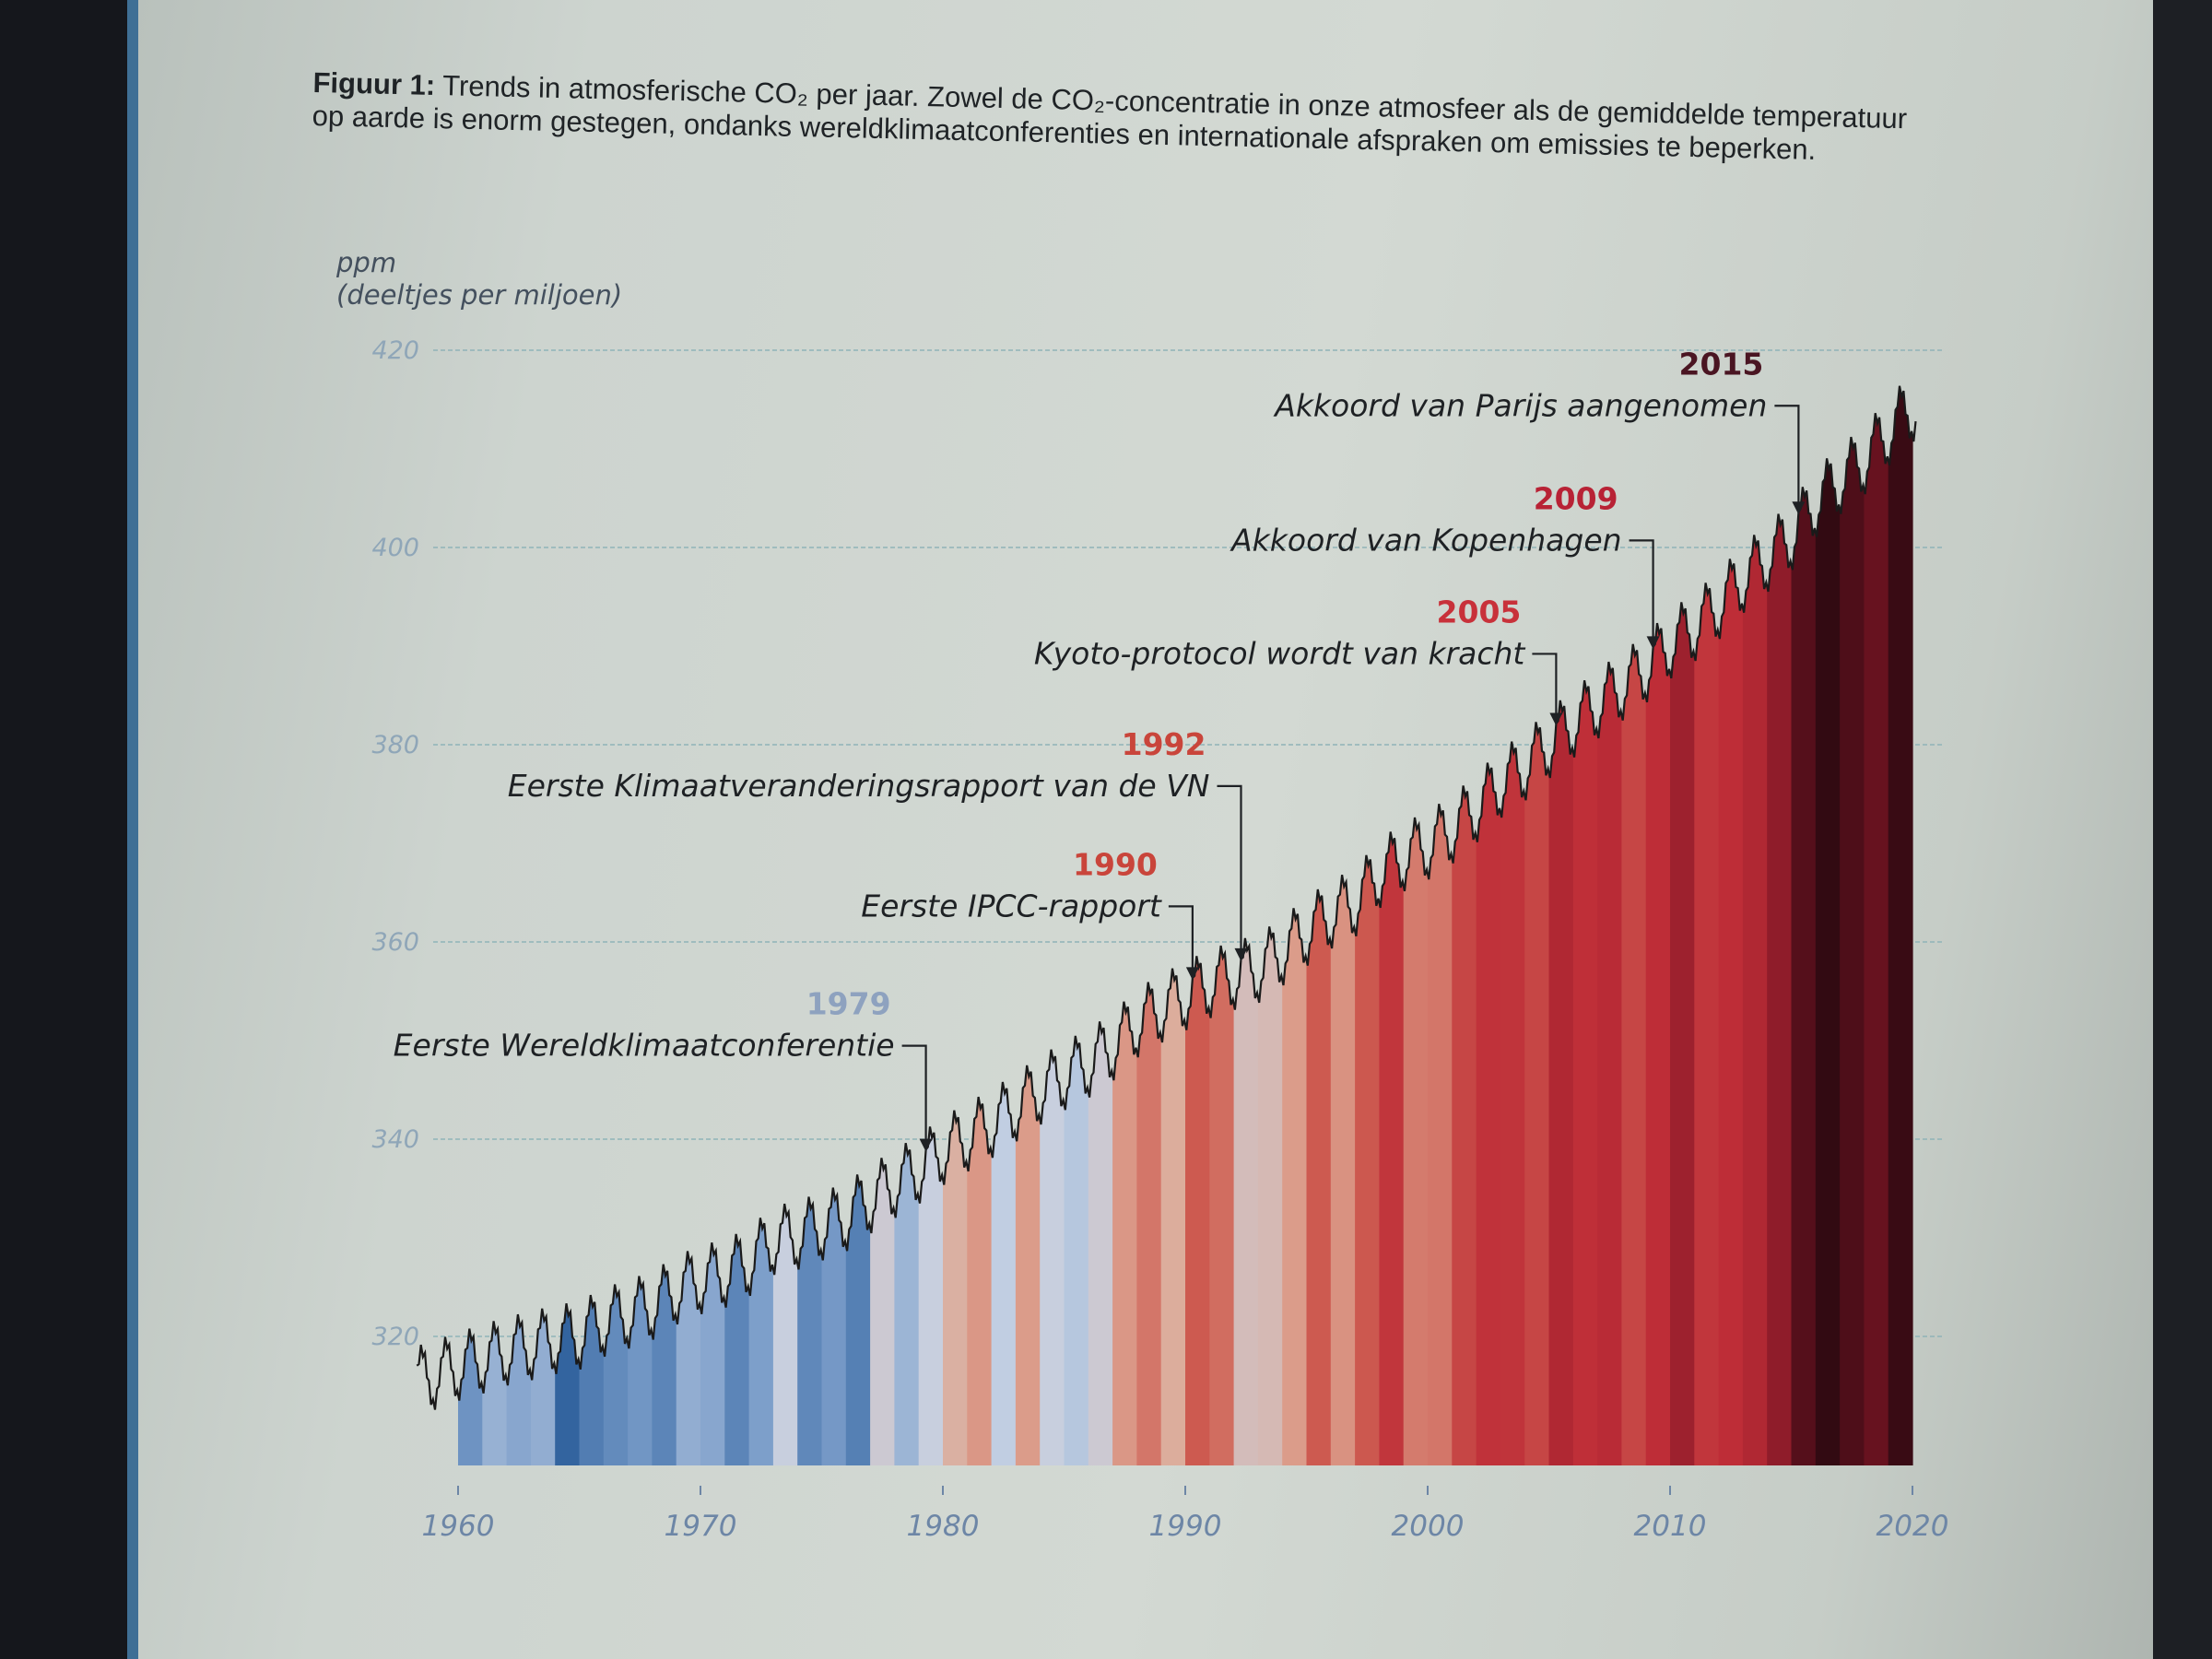 Image resolution: width=2212 pixels, height=1659 pixels. Describe the element at coordinates (1343, 925) in the screenshot. I see `temperature-stripe-1996` at that location.